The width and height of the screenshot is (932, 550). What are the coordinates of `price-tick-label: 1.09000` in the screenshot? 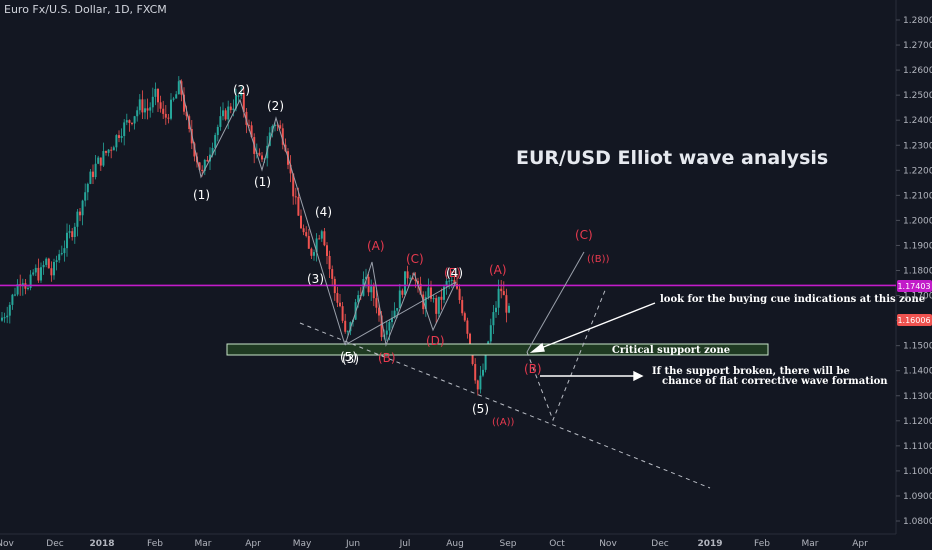 It's located at (917, 497).